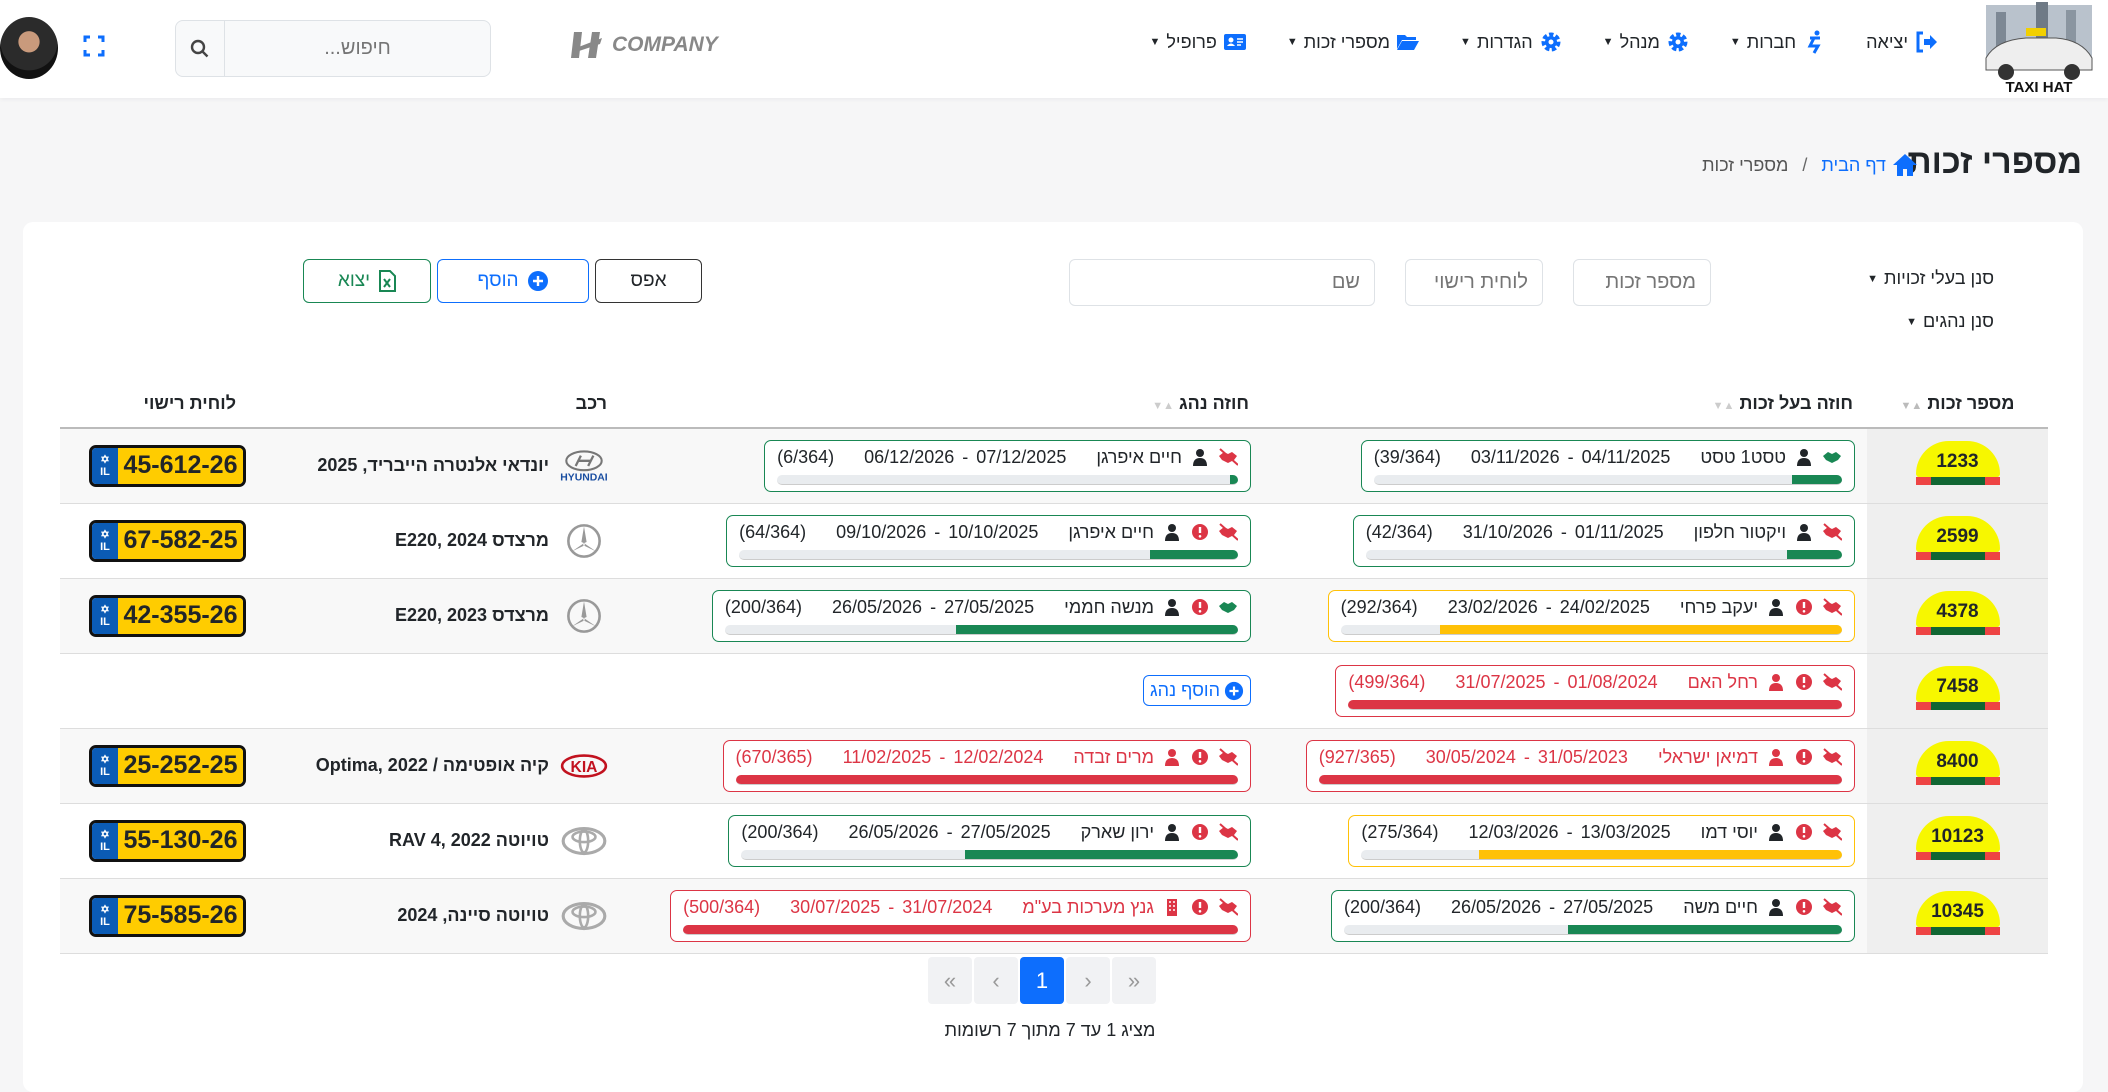  I want to click on contract-days-counter: (292/364), so click(1379, 606).